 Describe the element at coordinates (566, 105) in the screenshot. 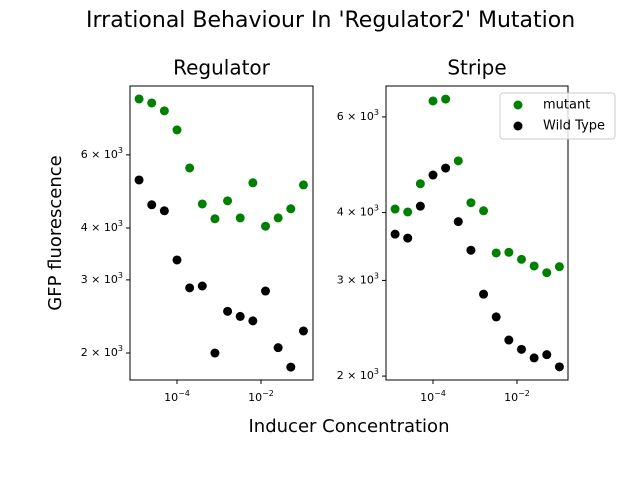

I see `legend-label: mutant` at that location.